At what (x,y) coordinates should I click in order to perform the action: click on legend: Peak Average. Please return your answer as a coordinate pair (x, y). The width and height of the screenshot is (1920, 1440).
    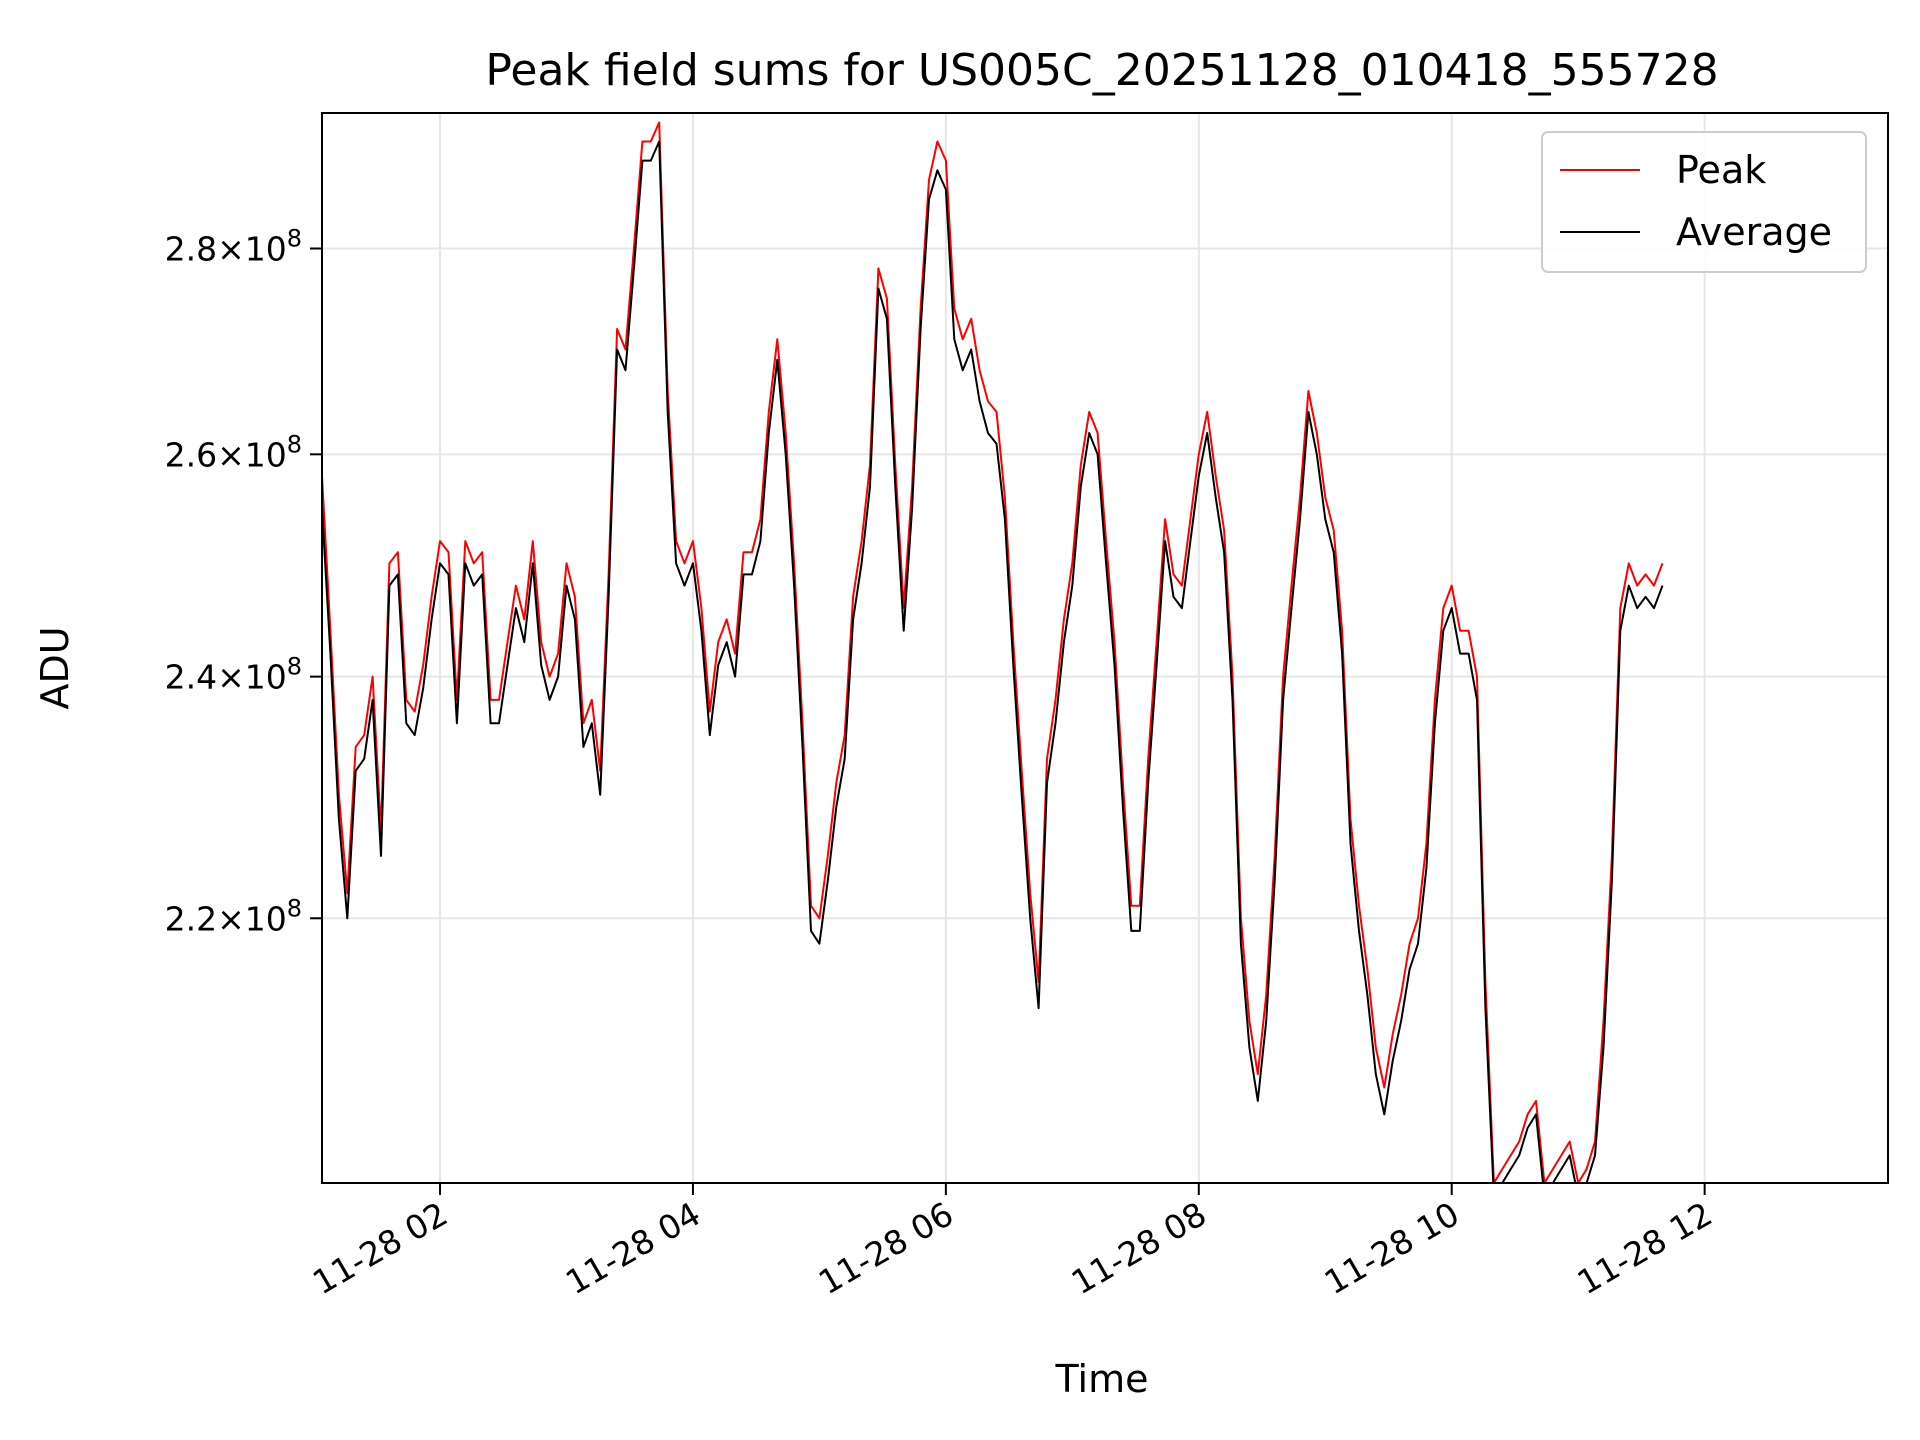
    Looking at the image, I should click on (1704, 202).